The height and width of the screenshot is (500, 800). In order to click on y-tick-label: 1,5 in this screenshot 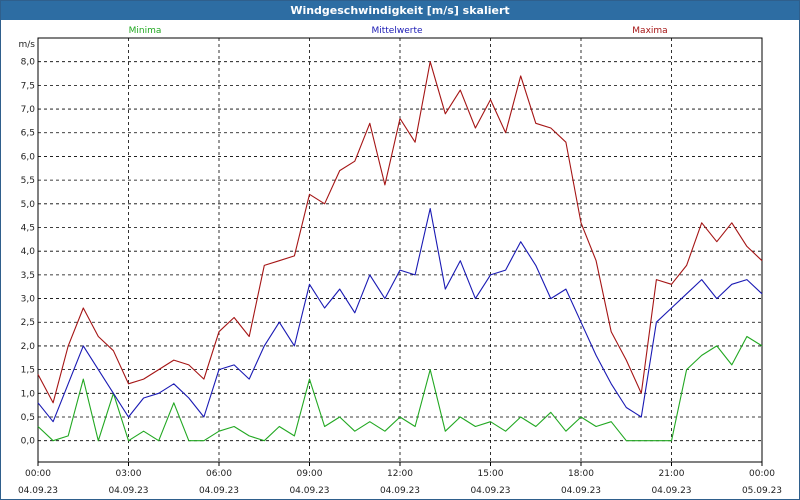, I will do `click(28, 371)`.